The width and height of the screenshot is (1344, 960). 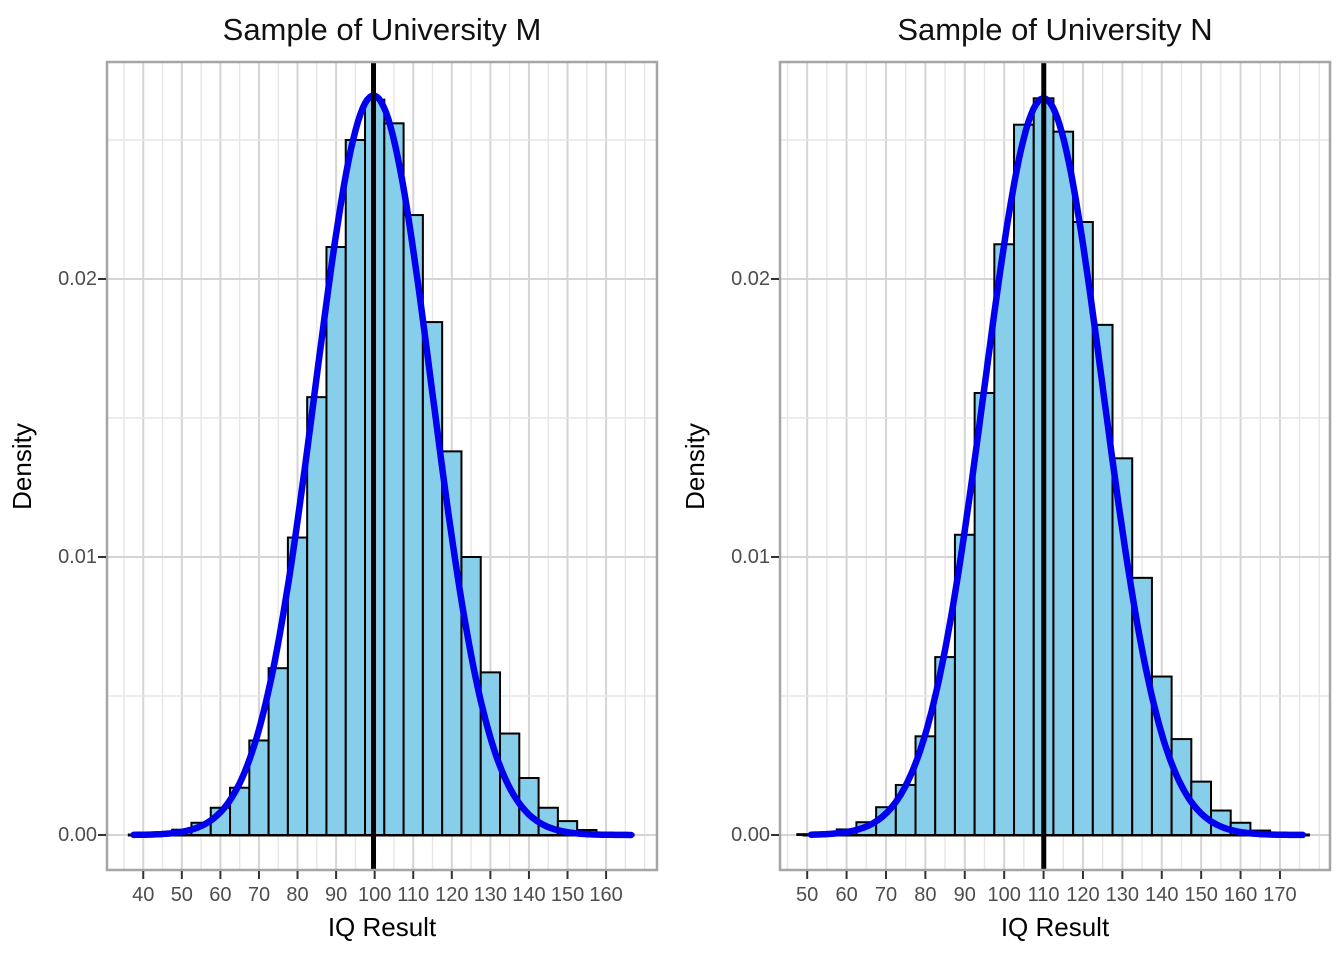 What do you see at coordinates (143, 895) in the screenshot?
I see `x-tick-label: 40` at bounding box center [143, 895].